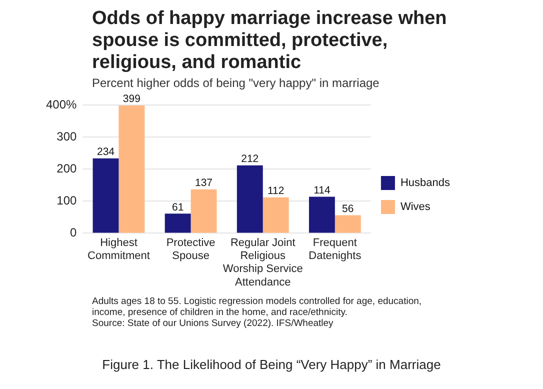 The height and width of the screenshot is (389, 543). What do you see at coordinates (271, 364) in the screenshot?
I see `caption: Figure 1. The Likelihood of Being “Very Happy” in Marriage` at bounding box center [271, 364].